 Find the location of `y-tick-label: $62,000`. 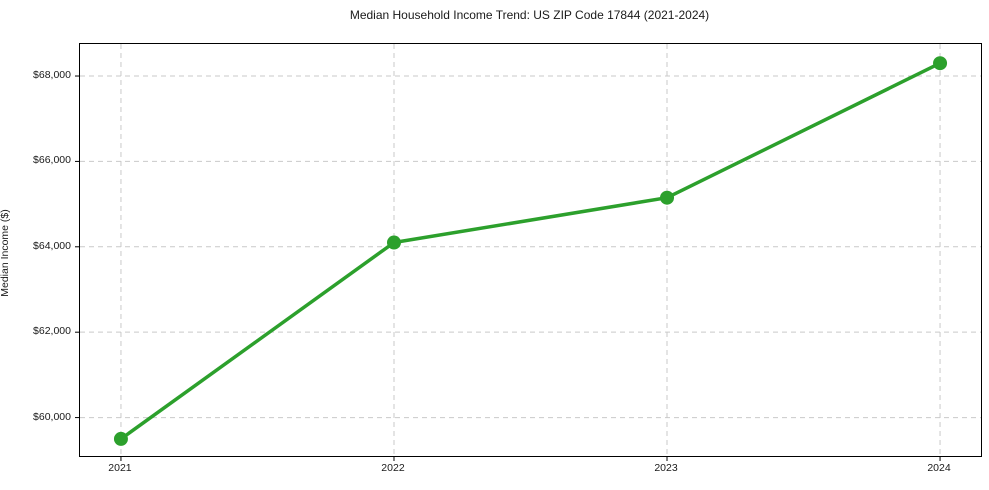

y-tick-label: $62,000 is located at coordinates (52, 331).